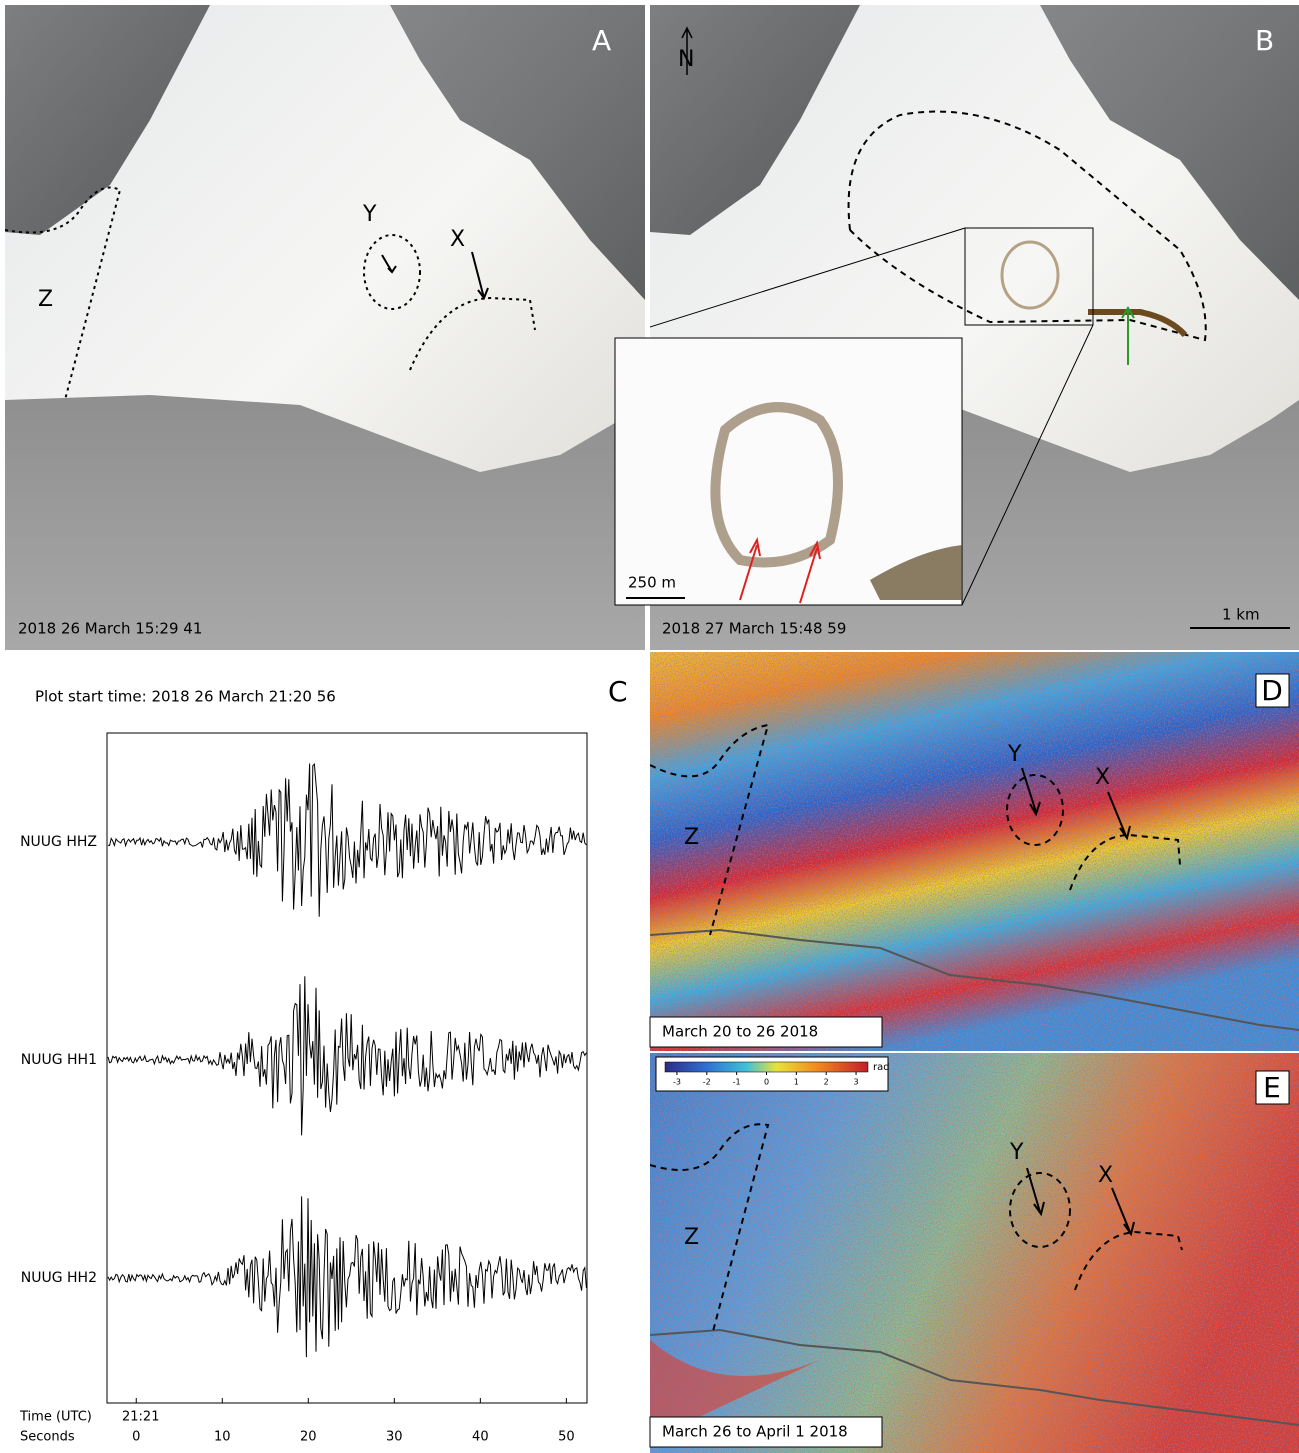 The height and width of the screenshot is (1453, 1299). I want to click on scale-label: 1 km, so click(1241, 615).